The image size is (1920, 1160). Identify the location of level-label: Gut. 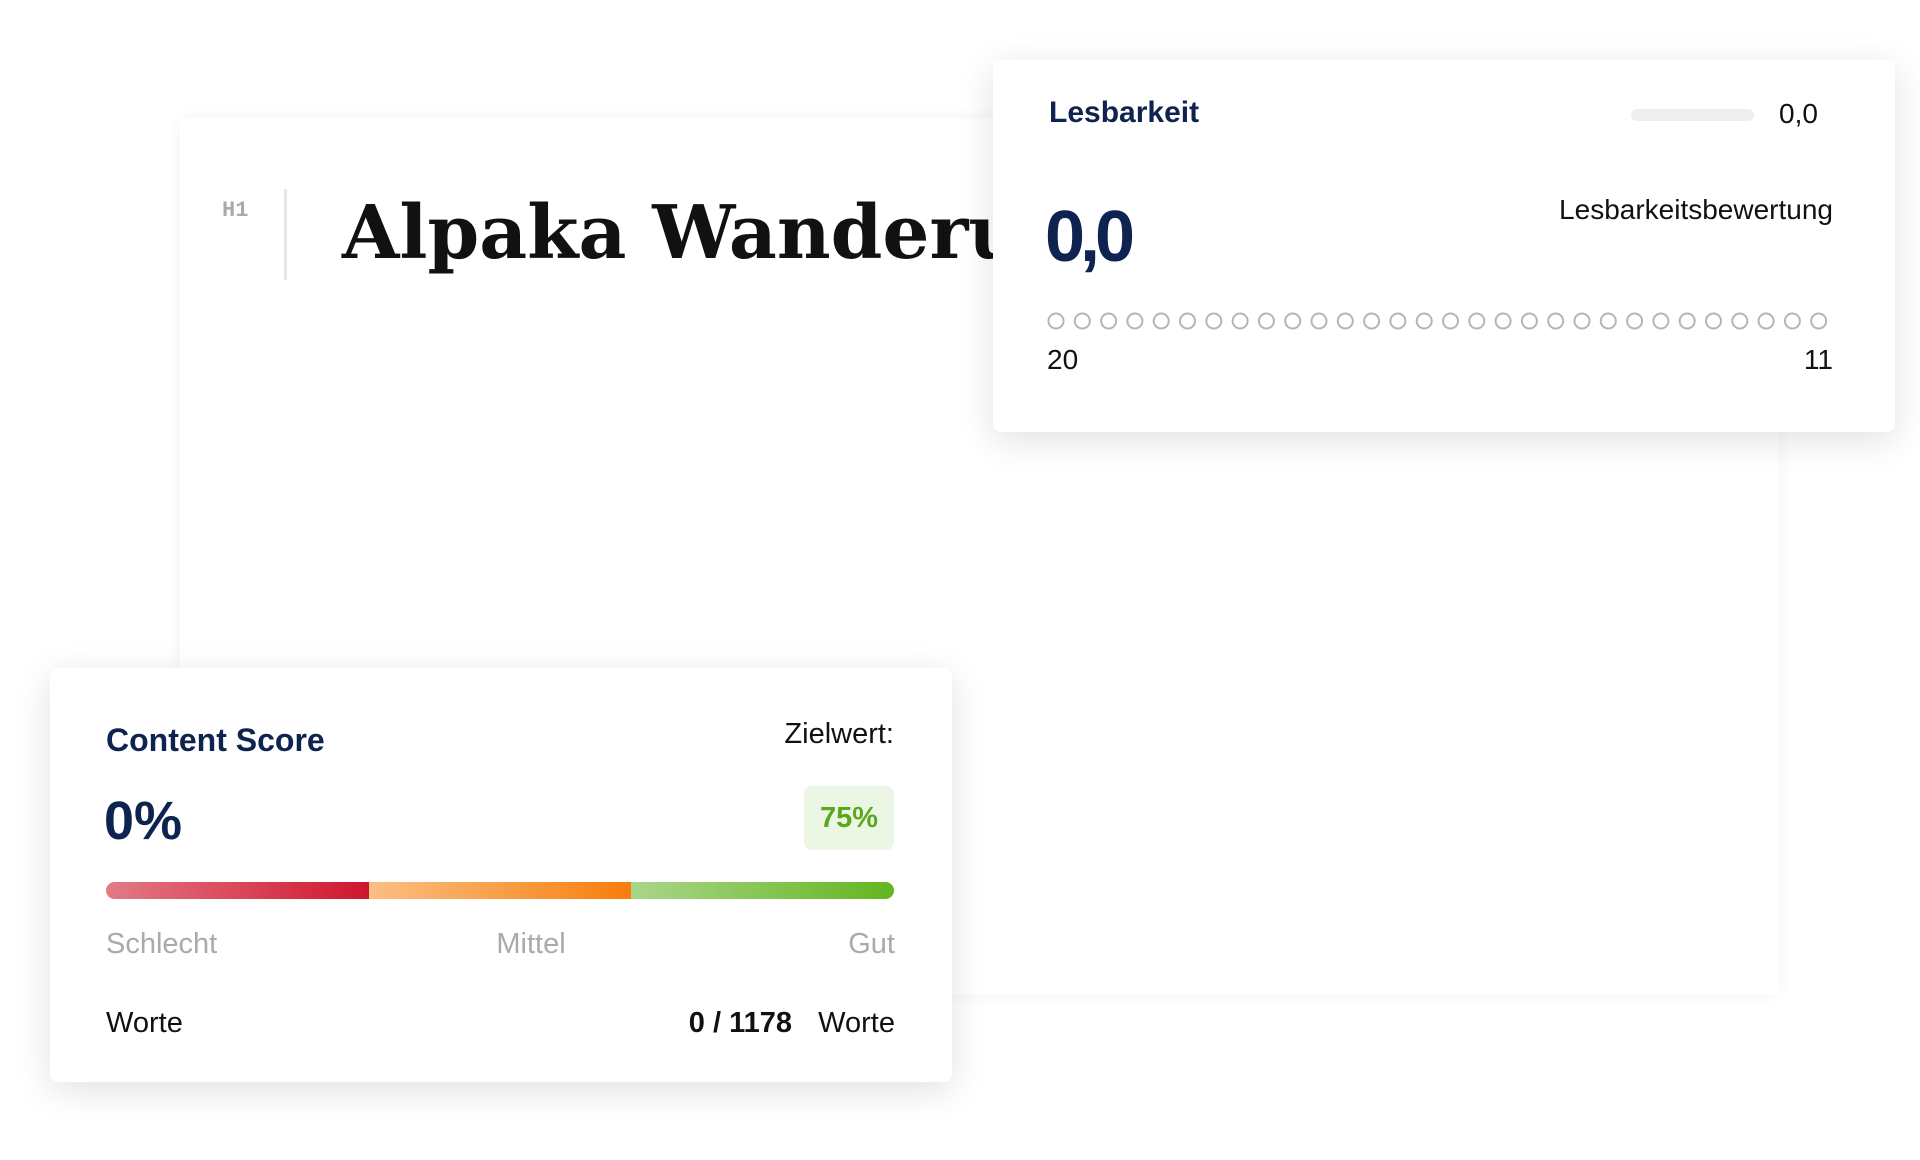
(871, 944).